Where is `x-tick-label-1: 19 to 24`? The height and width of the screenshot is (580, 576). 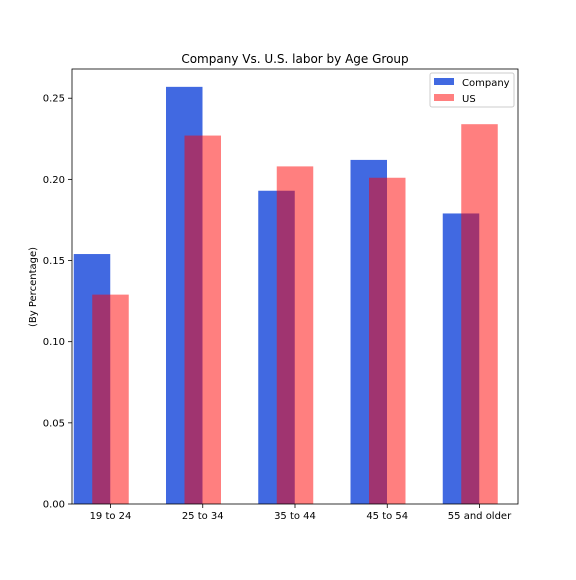
x-tick-label-1: 19 to 24 is located at coordinates (111, 516).